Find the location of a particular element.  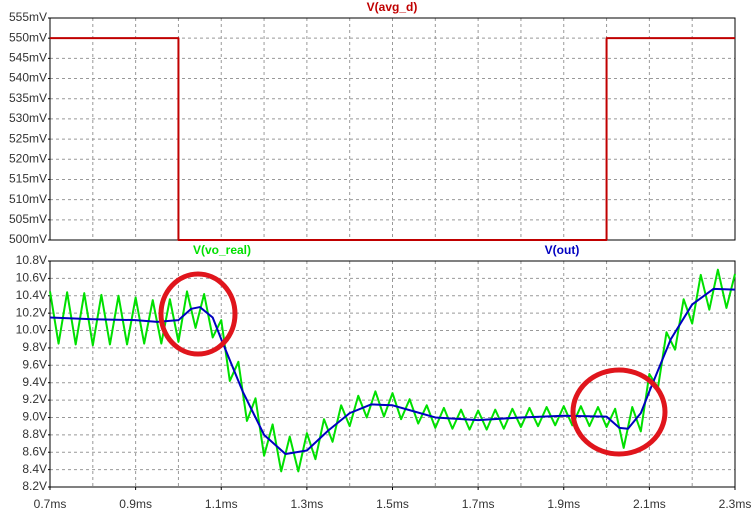

x-tick-label: 2.1ms is located at coordinates (649, 504).